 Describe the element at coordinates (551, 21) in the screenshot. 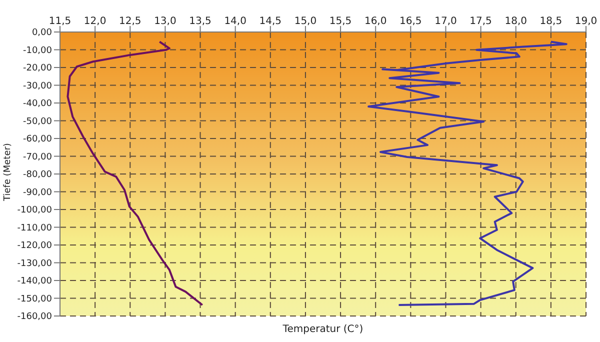

I see `x-tick-label: 18,5` at that location.